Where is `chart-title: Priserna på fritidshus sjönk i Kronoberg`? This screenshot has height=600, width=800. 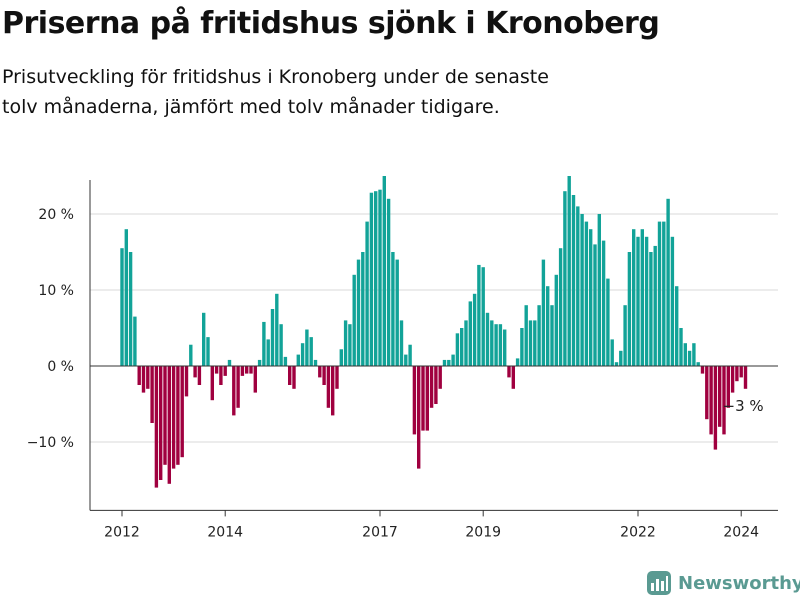 chart-title: Priserna på fritidshus sjönk i Kronoberg is located at coordinates (331, 23).